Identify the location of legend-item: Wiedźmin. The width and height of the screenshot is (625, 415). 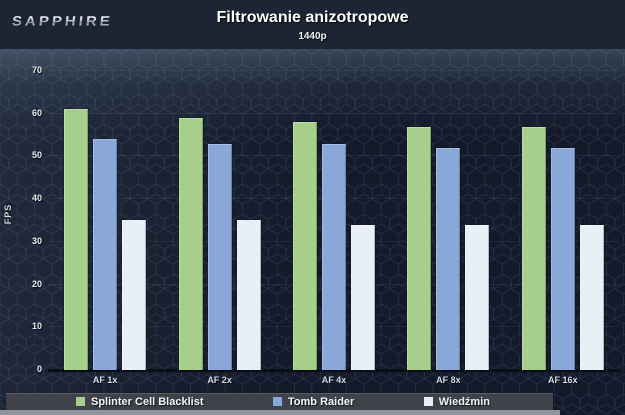
(456, 401).